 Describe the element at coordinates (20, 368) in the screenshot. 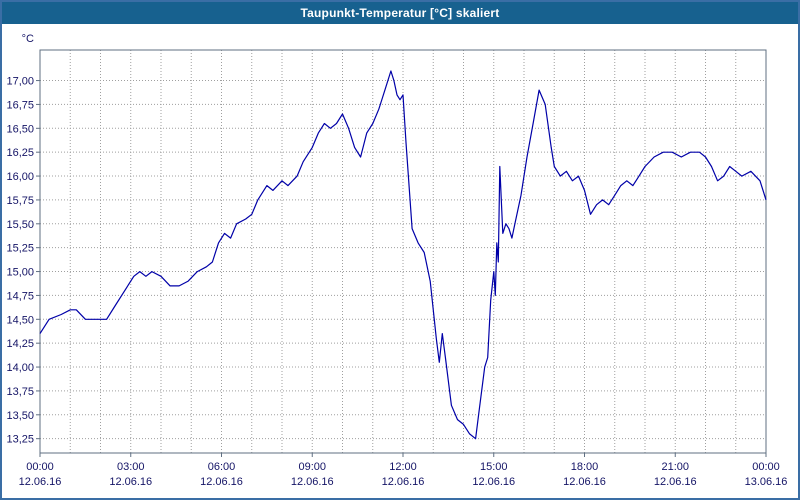

I see `y-tick-label: 14,00` at that location.